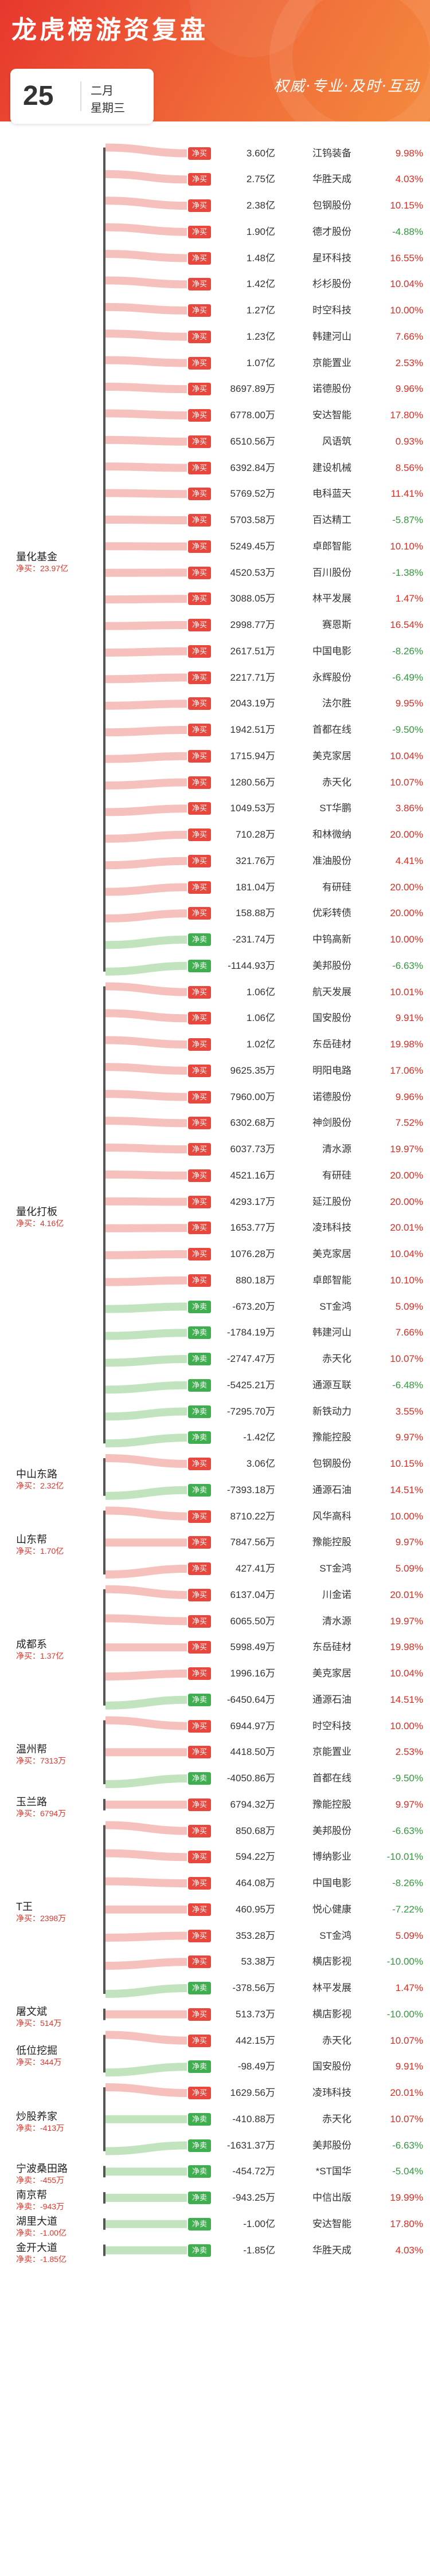 Image resolution: width=430 pixels, height=2576 pixels. What do you see at coordinates (406, 494) in the screenshot?
I see `change-percent: 11.41%` at bounding box center [406, 494].